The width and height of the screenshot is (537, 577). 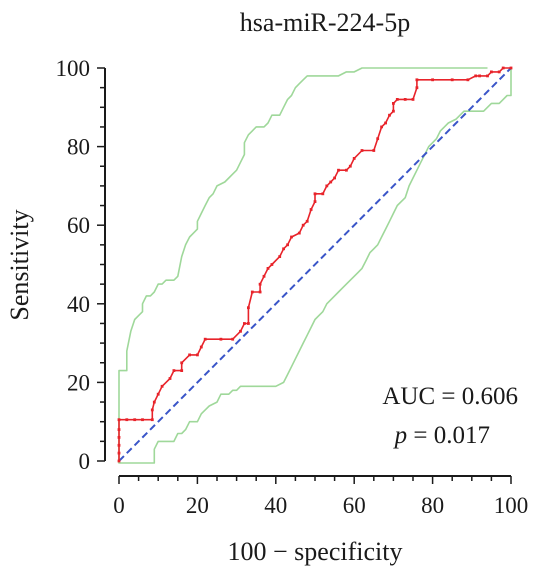 What do you see at coordinates (119, 505) in the screenshot?
I see `x-tick-label: 0` at bounding box center [119, 505].